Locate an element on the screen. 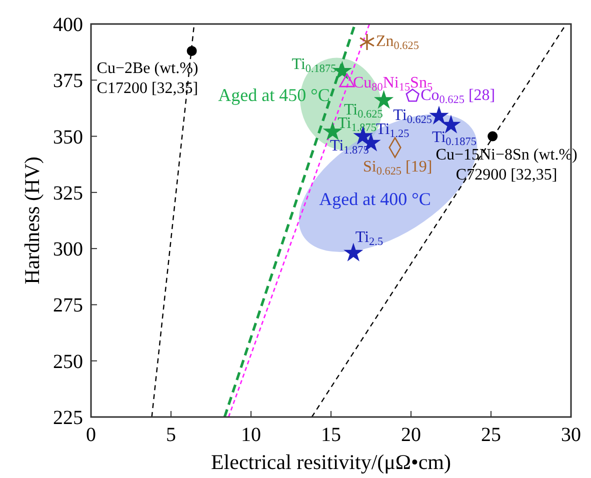 Image resolution: width=591 pixels, height=478 pixels. series-label: Si$_{0.625}$ [19] is located at coordinates (397, 168).